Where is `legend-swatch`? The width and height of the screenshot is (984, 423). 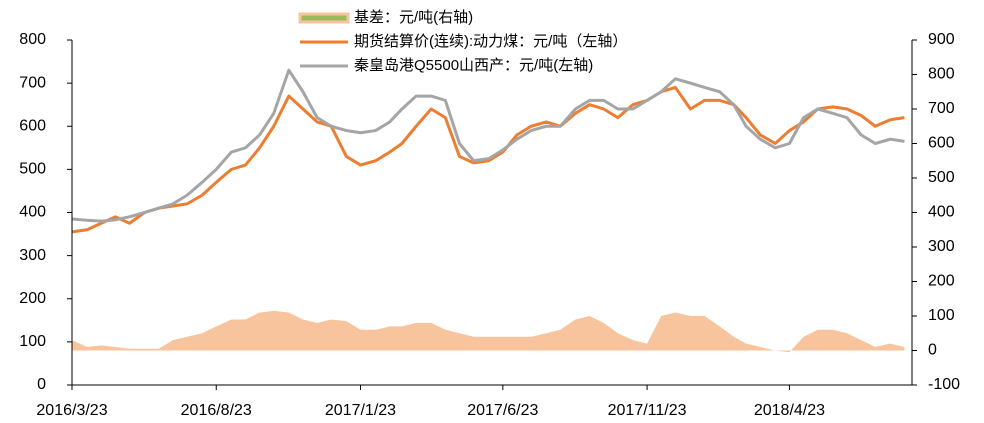
legend-swatch is located at coordinates (324, 18).